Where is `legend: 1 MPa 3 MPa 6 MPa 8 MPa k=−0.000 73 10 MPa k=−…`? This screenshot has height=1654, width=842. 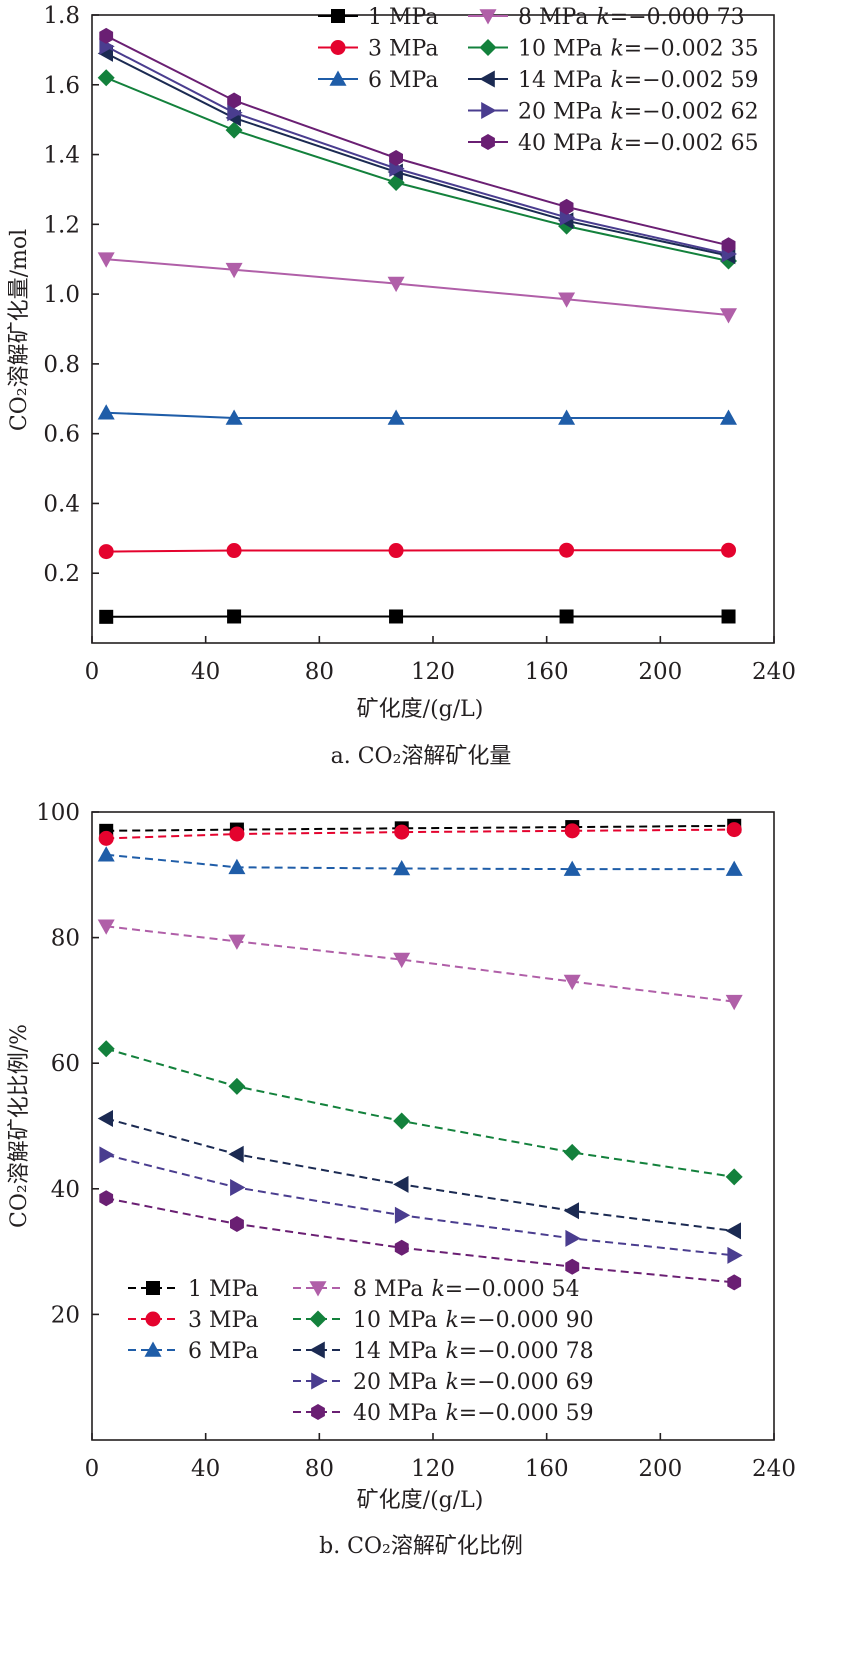
legend: 1 MPa 3 MPa 6 MPa 8 MPa k=−0.000 73 10 MPa k=−… is located at coordinates (538, 80).